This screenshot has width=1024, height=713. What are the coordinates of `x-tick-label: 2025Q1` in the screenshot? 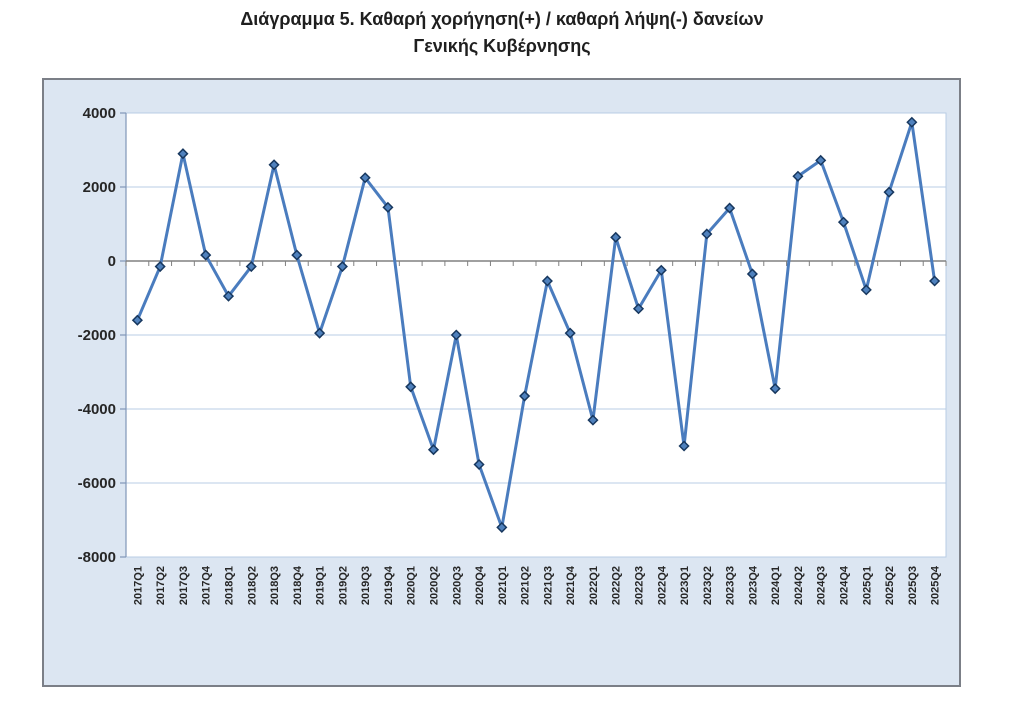 It's located at (867, 585).